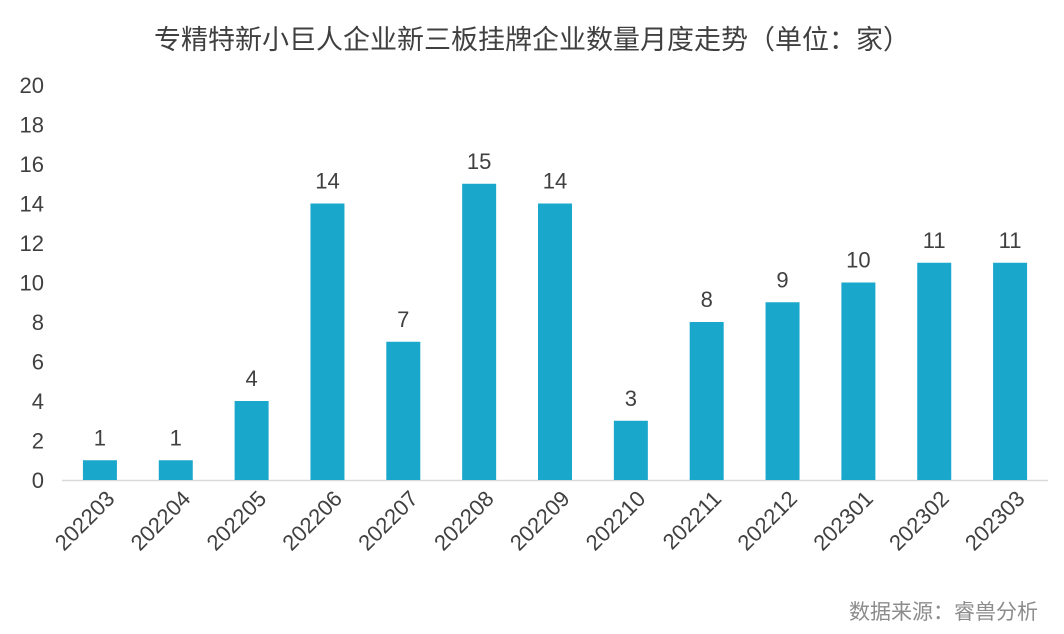  What do you see at coordinates (707, 299) in the screenshot?
I see `data-label: 8` at bounding box center [707, 299].